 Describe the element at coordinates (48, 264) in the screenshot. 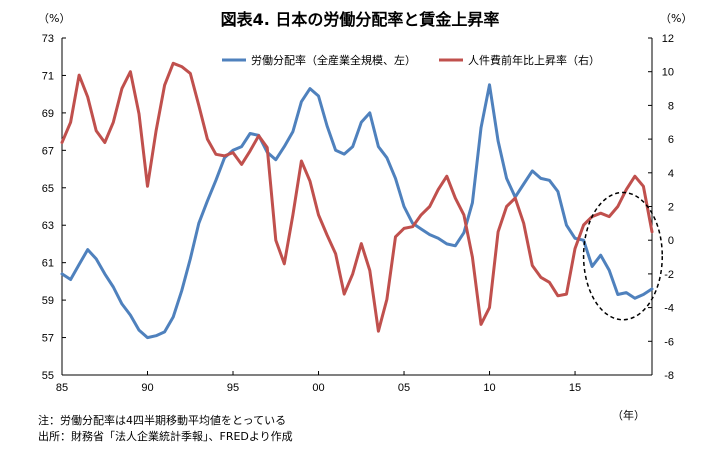

I see `left-tick-label: 61` at that location.